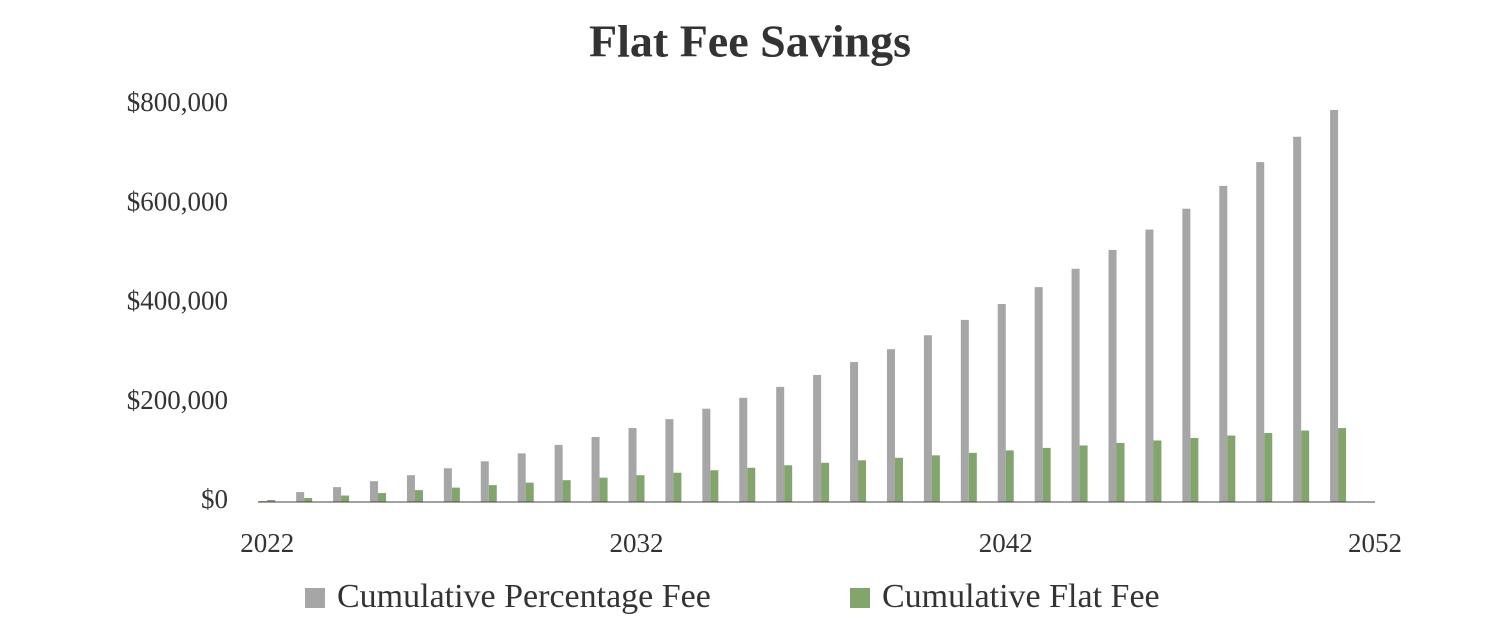 Image resolution: width=1500 pixels, height=634 pixels. Describe the element at coordinates (1375, 543) in the screenshot. I see `x-tick-label: 2052` at that location.